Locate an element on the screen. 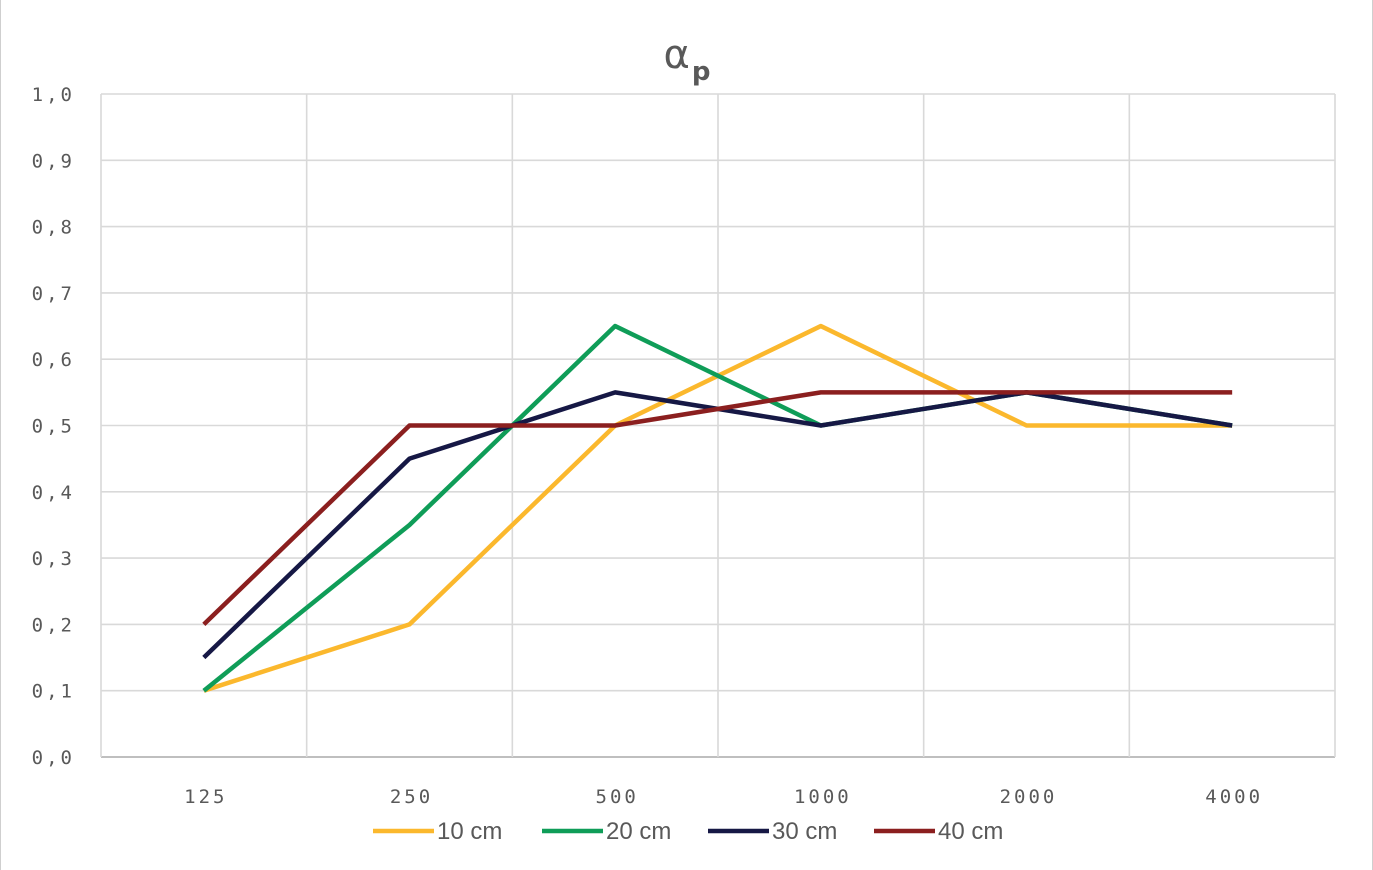  y-tick-label: 0,3 is located at coordinates (53, 559).